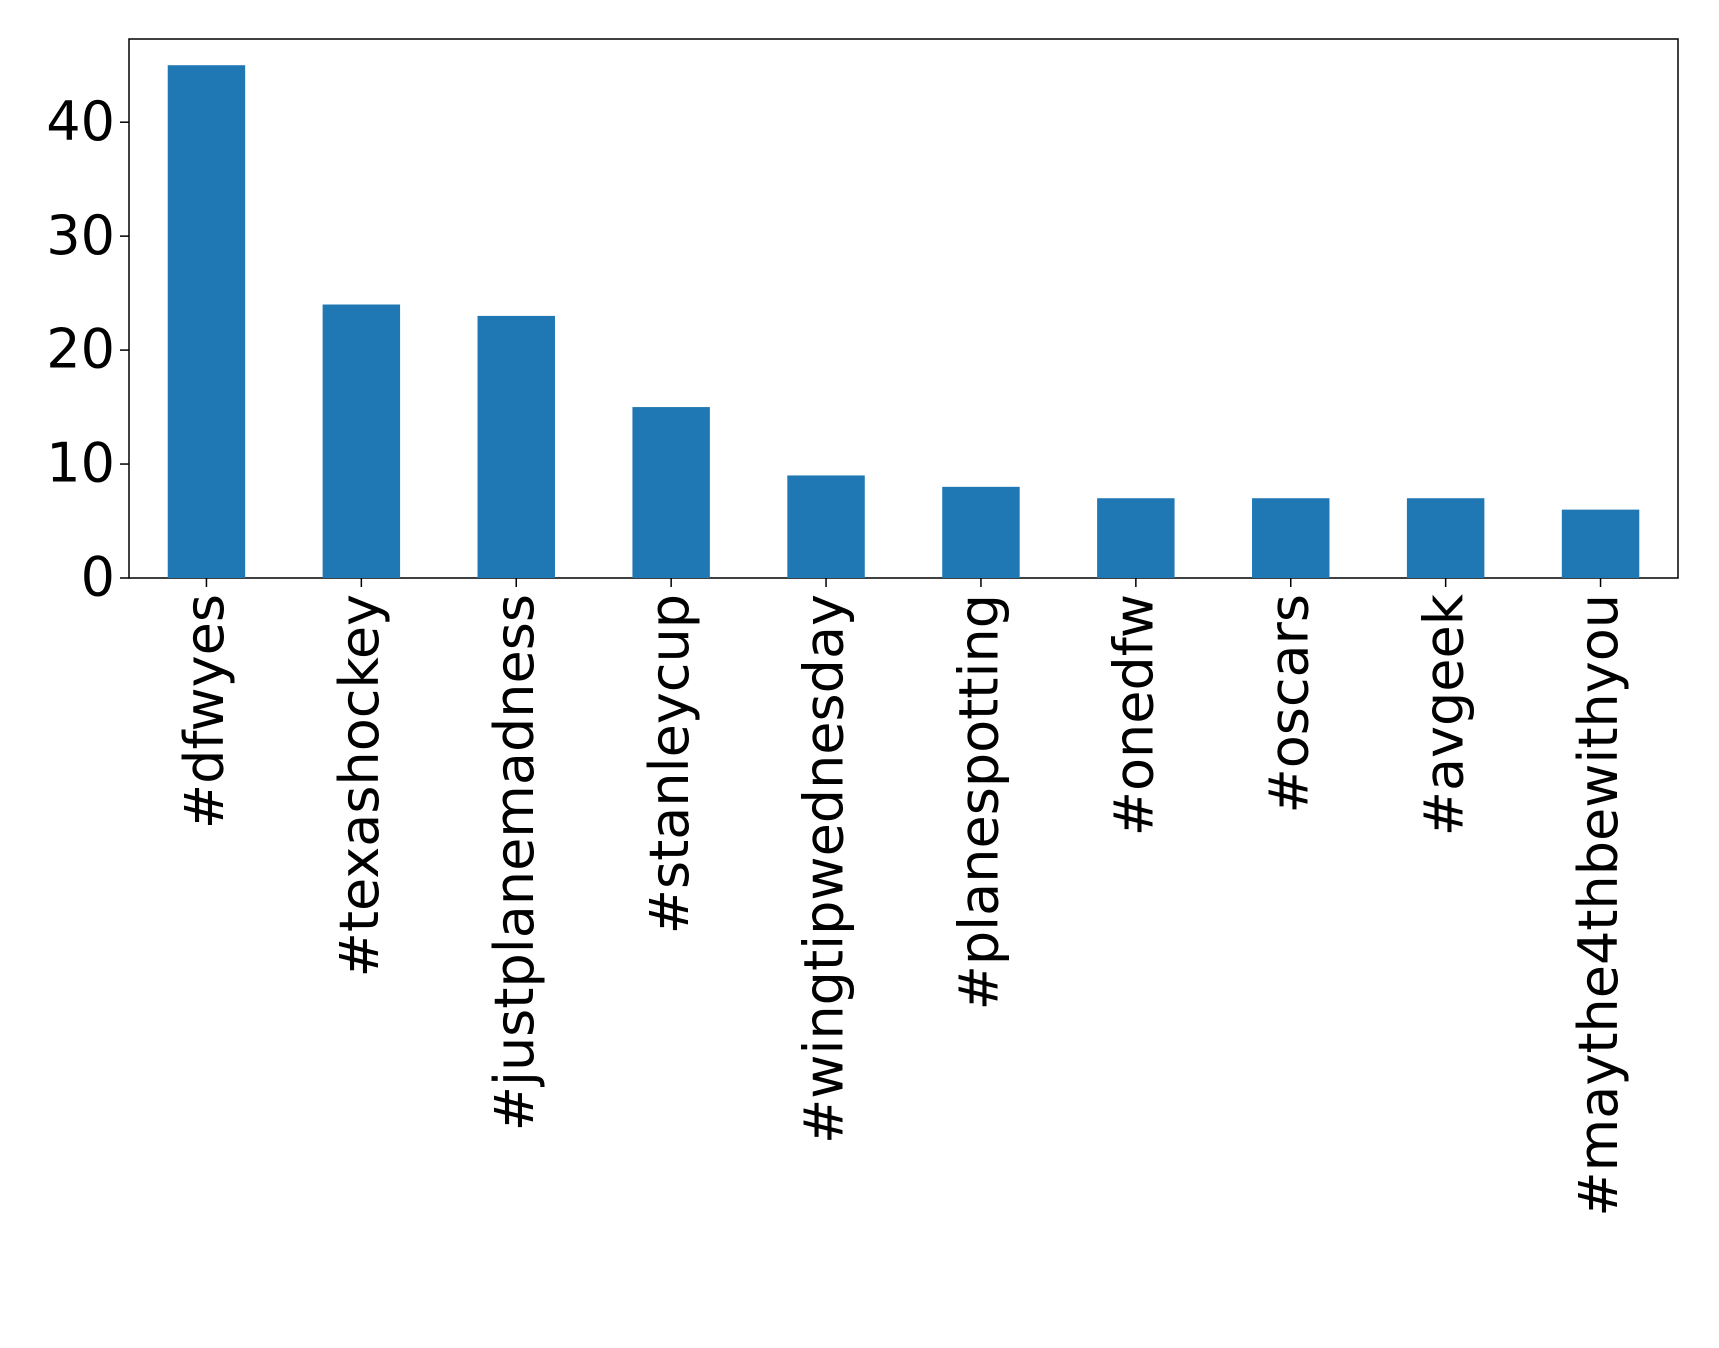 The height and width of the screenshot is (1348, 1719). Describe the element at coordinates (80, 349) in the screenshot. I see `y-tick-label: 20` at that location.